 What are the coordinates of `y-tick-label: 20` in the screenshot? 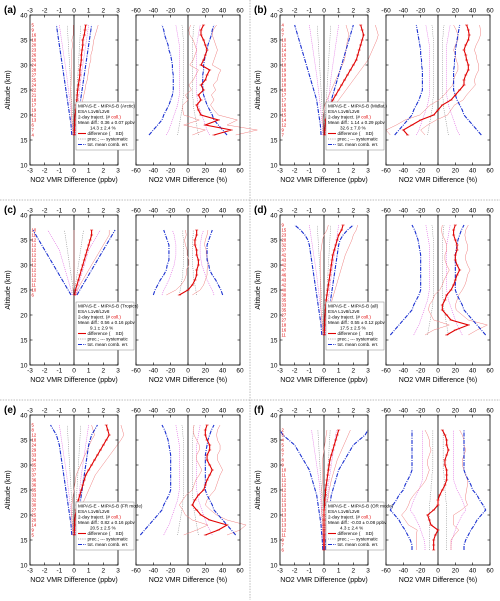 It's located at (24, 115).